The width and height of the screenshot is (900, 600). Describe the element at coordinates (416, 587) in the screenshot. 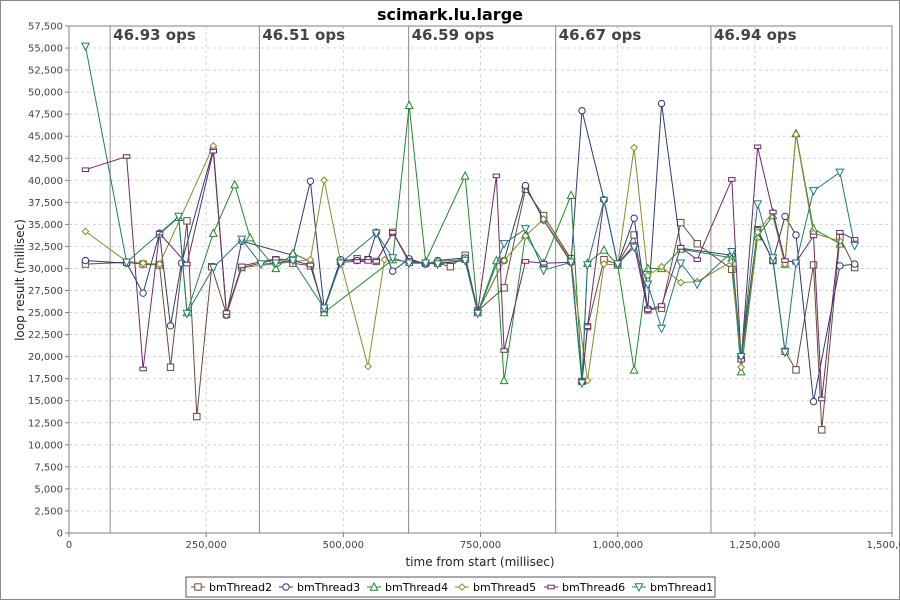

I see `legend-label: bmThread4` at that location.